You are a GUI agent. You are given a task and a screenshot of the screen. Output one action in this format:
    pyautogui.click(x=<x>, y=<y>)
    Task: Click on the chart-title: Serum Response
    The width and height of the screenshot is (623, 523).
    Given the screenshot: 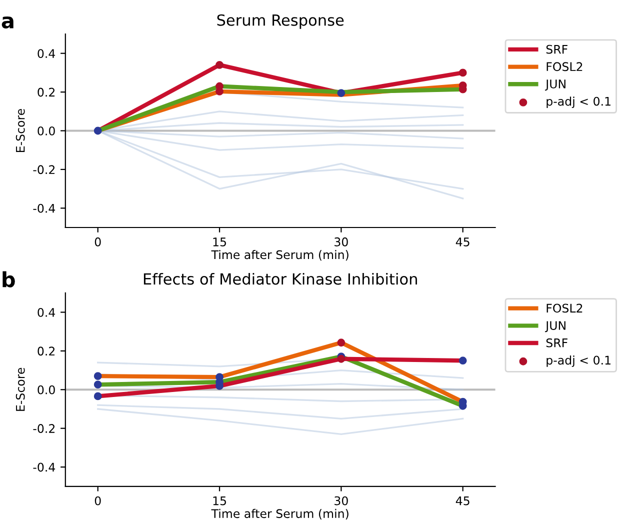 What is the action you would take?
    pyautogui.click(x=280, y=21)
    